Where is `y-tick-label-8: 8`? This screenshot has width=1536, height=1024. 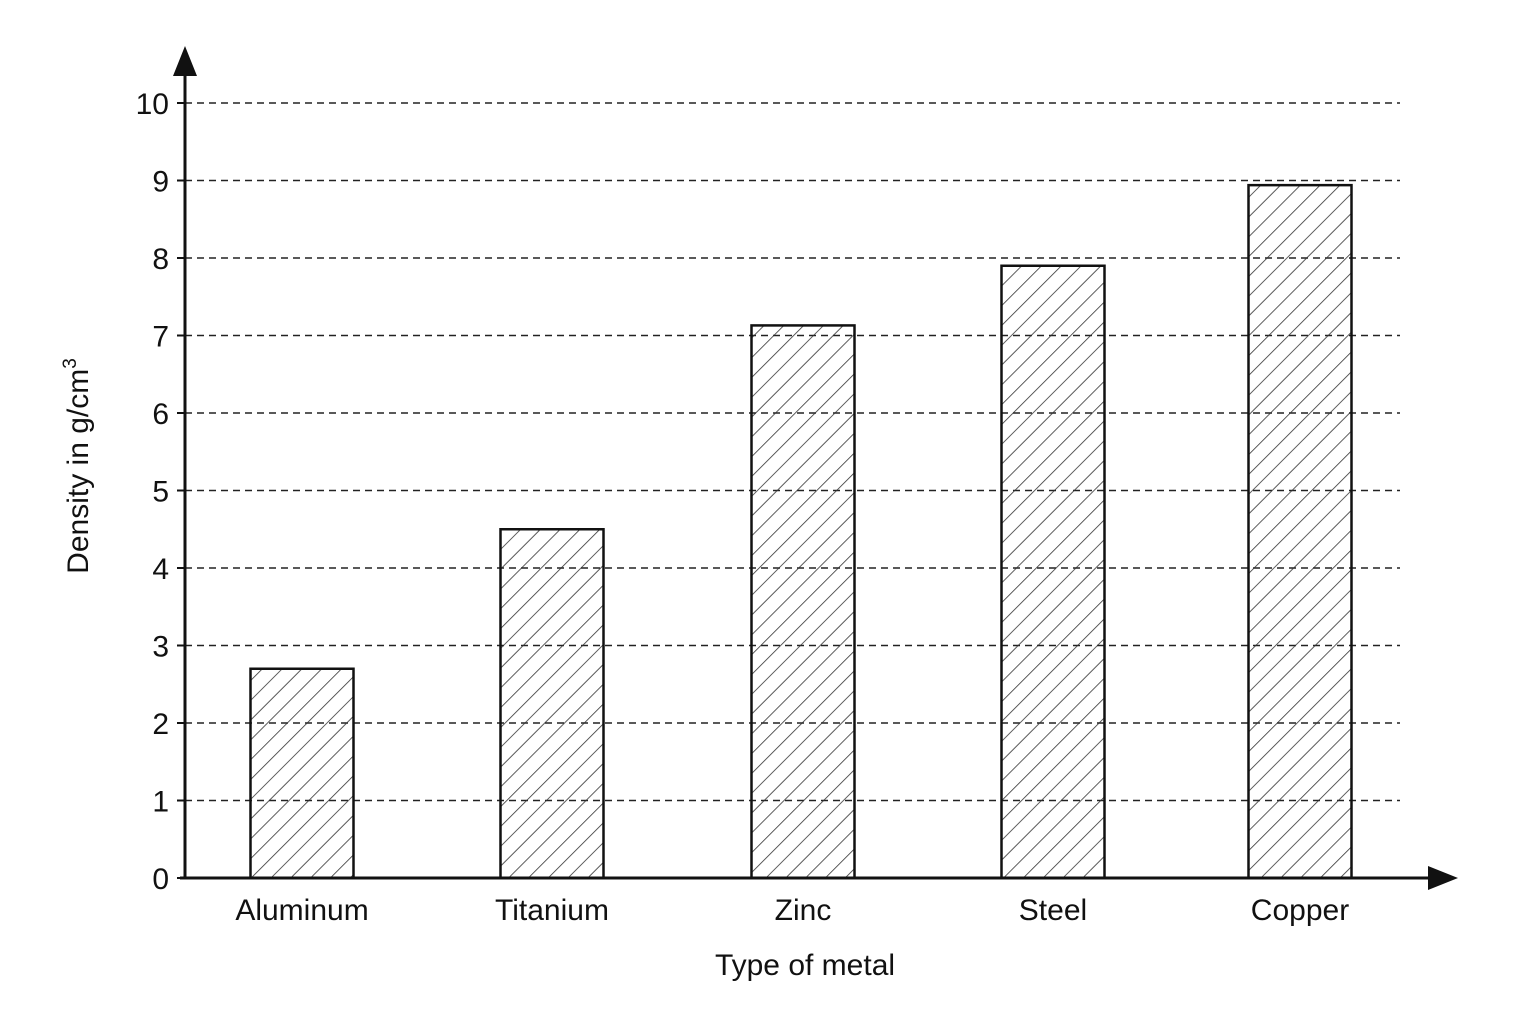
y-tick-label-8: 8 is located at coordinates (160, 259).